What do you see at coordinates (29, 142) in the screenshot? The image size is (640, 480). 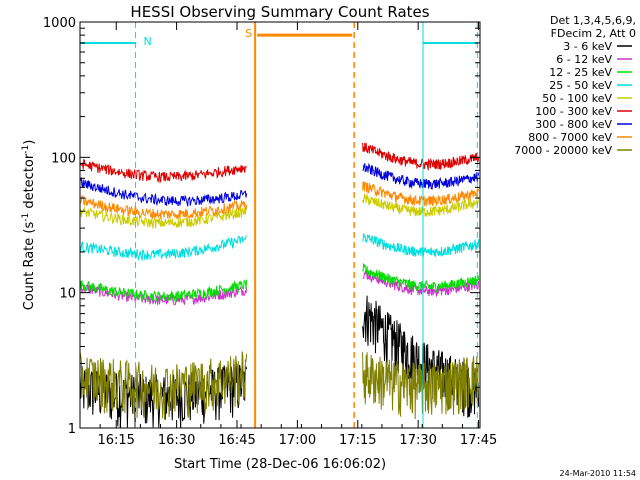 I see `y-label-end: )` at bounding box center [29, 142].